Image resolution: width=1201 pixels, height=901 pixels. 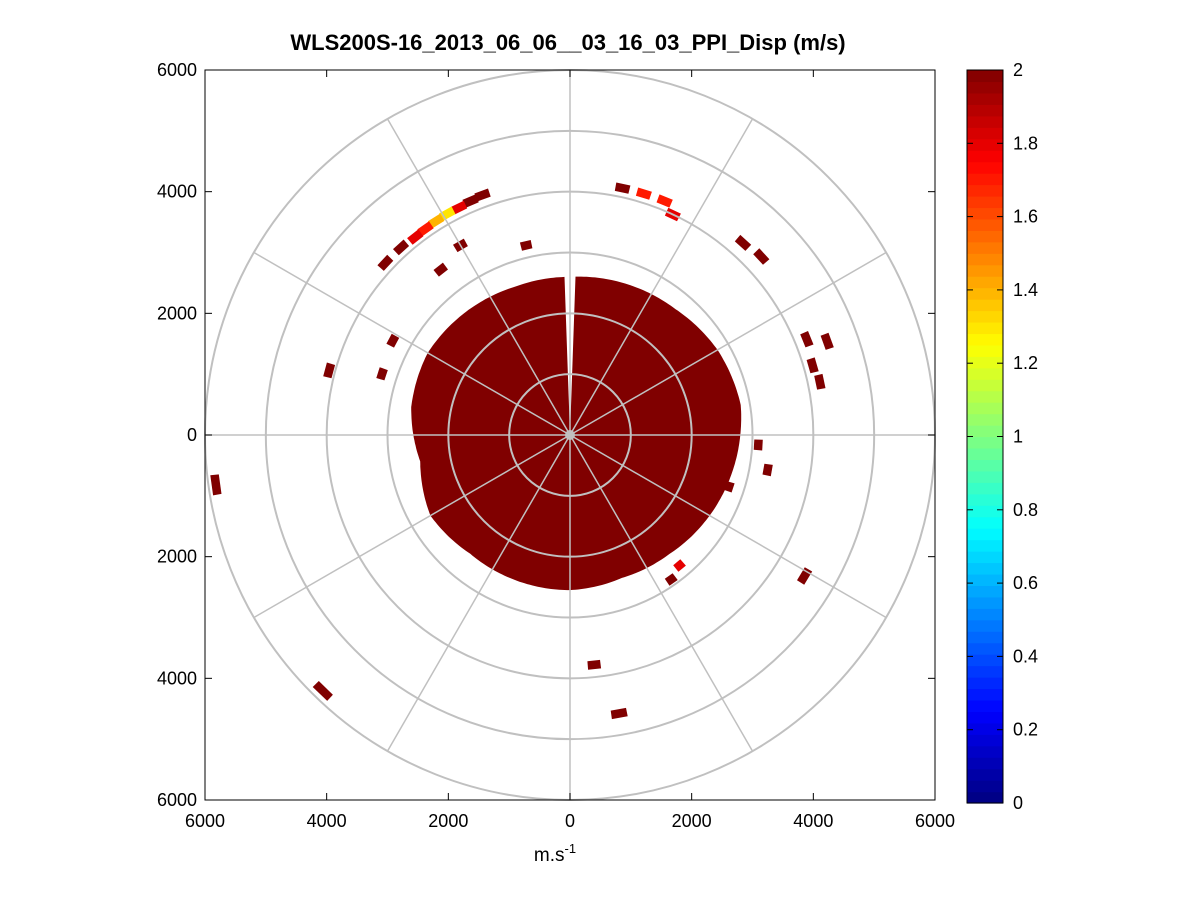 I want to click on y-tick-label: 6000, so click(x=177, y=70).